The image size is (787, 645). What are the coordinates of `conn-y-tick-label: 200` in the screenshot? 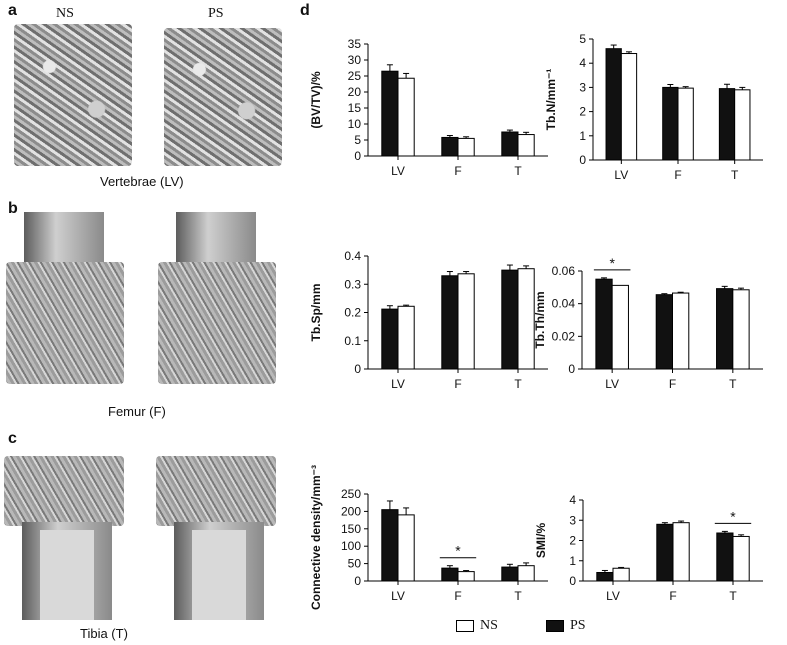 It's located at (351, 511).